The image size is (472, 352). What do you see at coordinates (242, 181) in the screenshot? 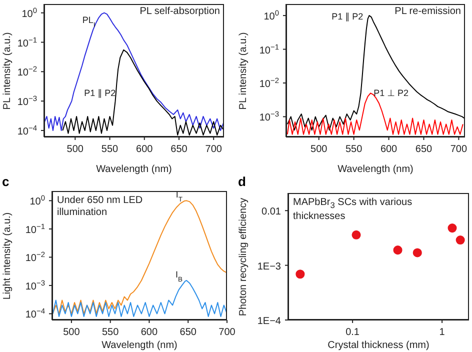
I see `chart-title: d` at bounding box center [242, 181].